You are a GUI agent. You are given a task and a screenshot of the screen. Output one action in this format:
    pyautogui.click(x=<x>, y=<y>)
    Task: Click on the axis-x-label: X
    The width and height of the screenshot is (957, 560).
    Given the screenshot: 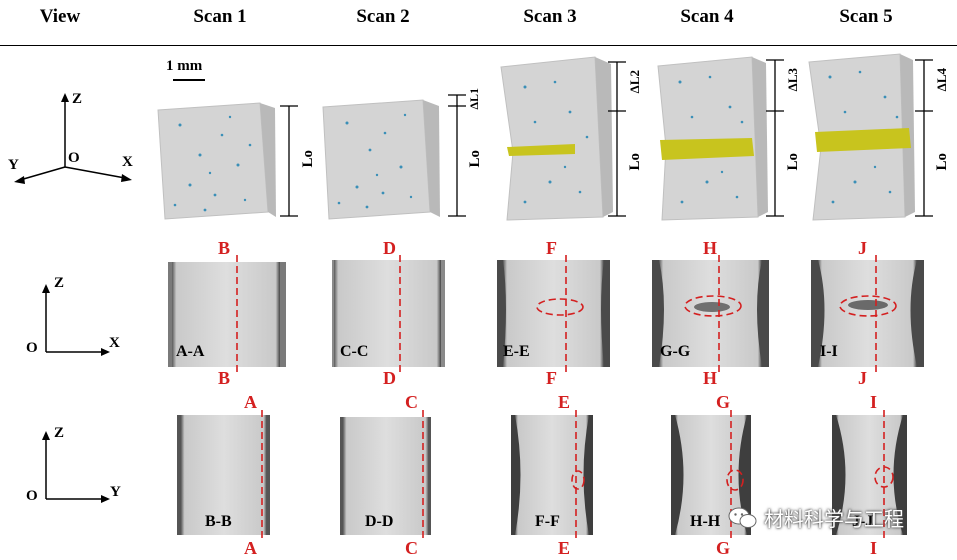 What is the action you would take?
    pyautogui.click(x=127, y=162)
    